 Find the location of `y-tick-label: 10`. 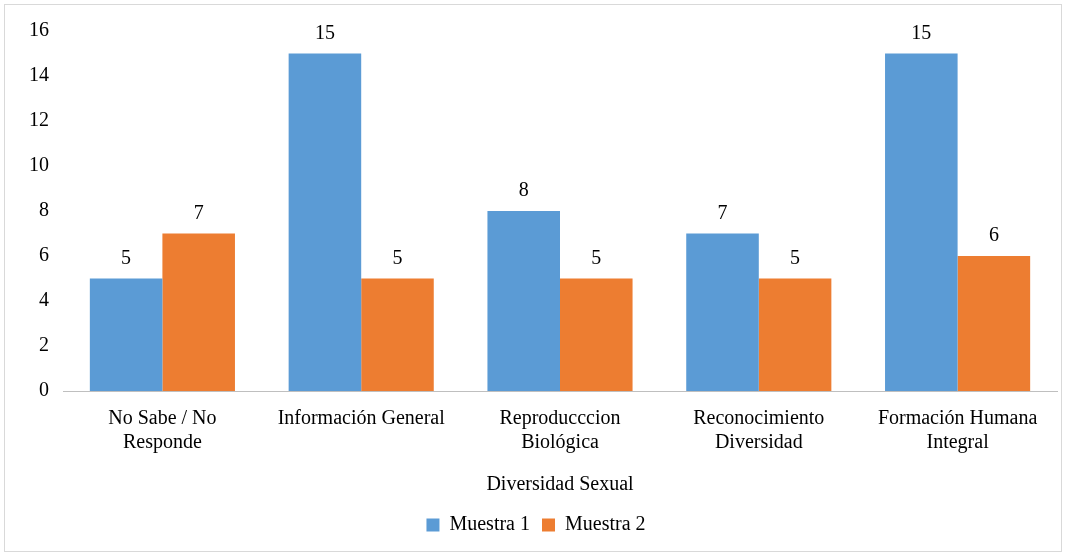

y-tick-label: 10 is located at coordinates (39, 164).